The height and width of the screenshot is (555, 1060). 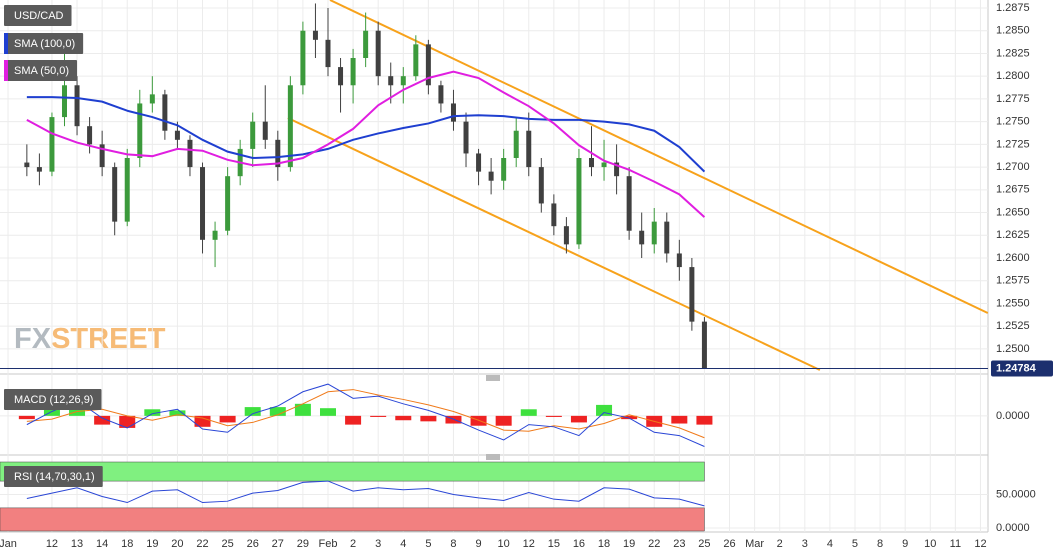 What do you see at coordinates (1013, 349) in the screenshot?
I see `y-tick-label: 1.2500` at bounding box center [1013, 349].